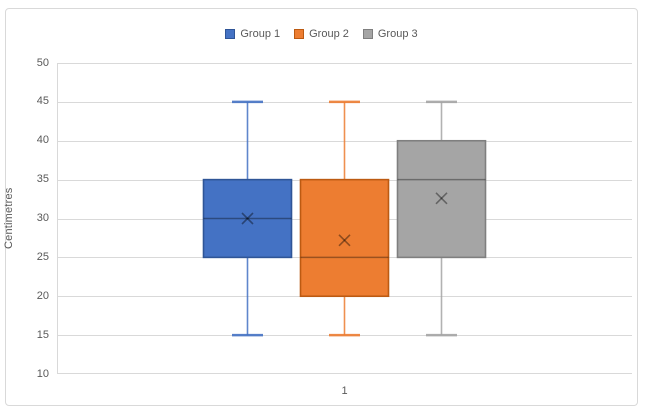  Describe the element at coordinates (9, 218) in the screenshot. I see `y-axis-title: Centimetres` at that location.